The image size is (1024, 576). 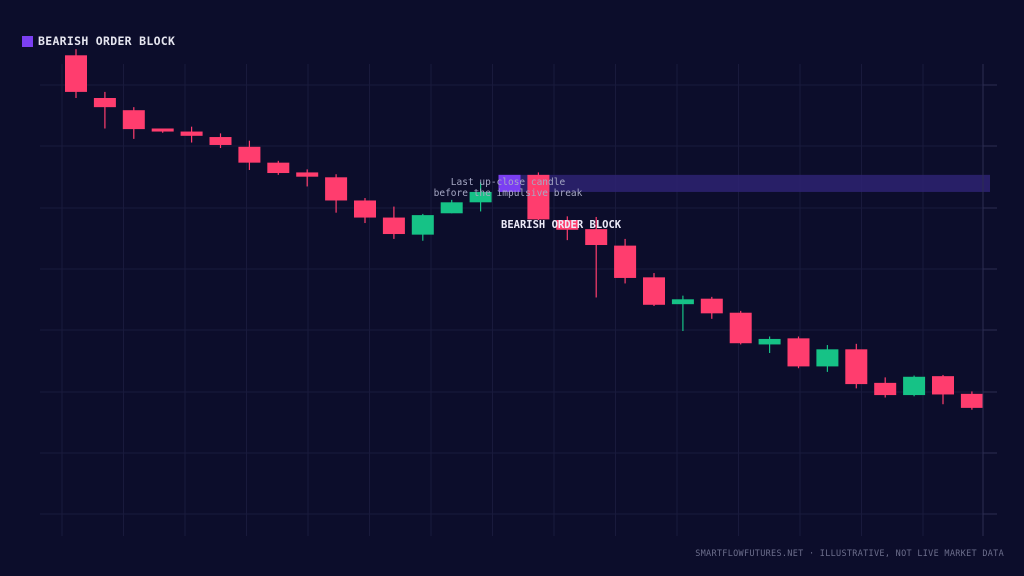 I want to click on order-block-label: BEARISH ORDER BLOCK, so click(x=561, y=225).